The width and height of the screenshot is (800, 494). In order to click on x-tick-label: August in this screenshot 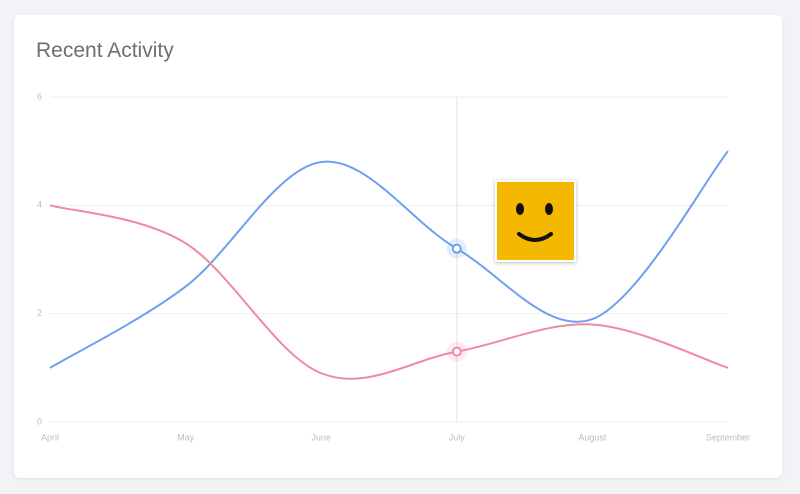, I will do `click(592, 437)`.